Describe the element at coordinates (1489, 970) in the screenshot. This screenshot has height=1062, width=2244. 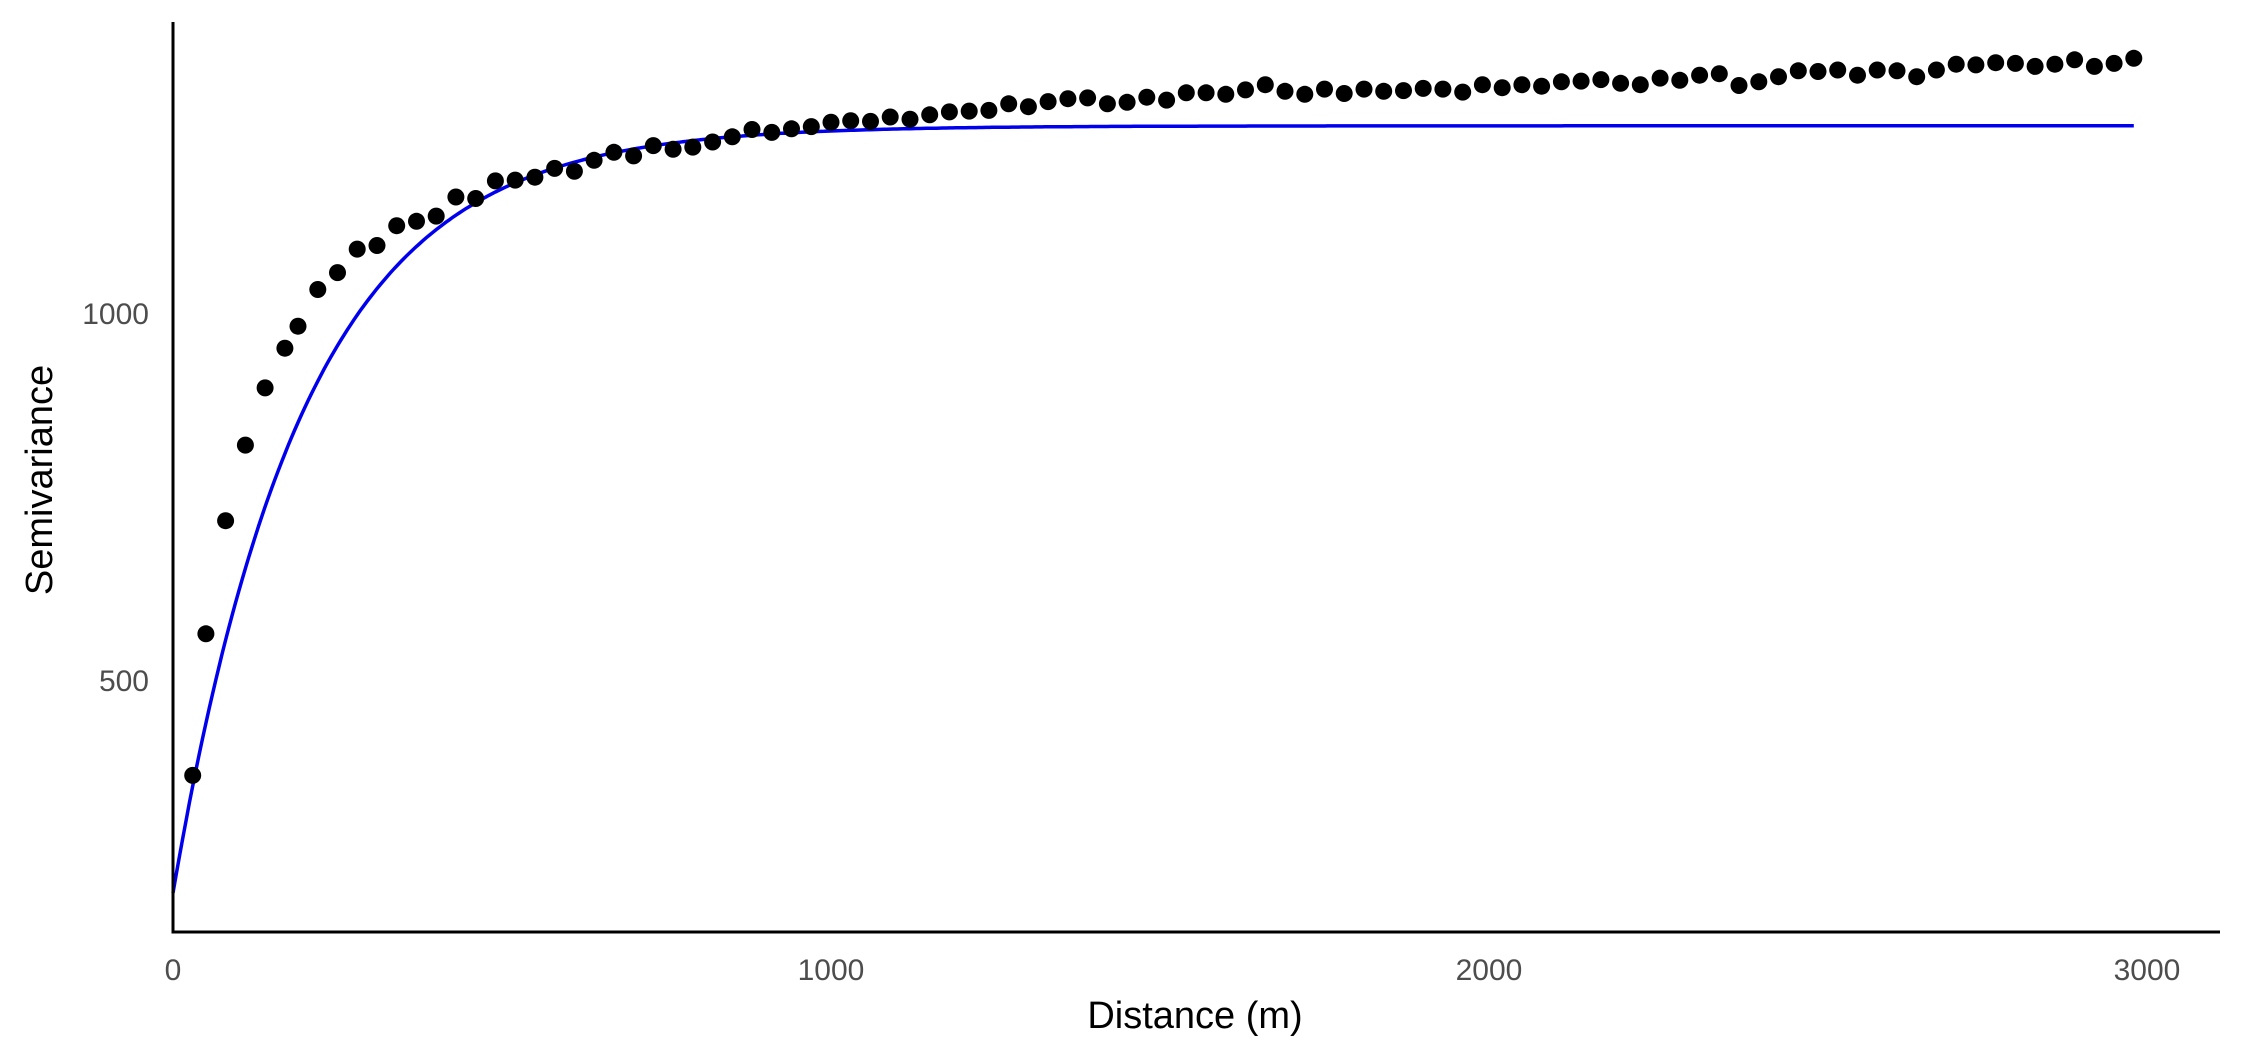
I see `x-tick-label: 2000` at that location.